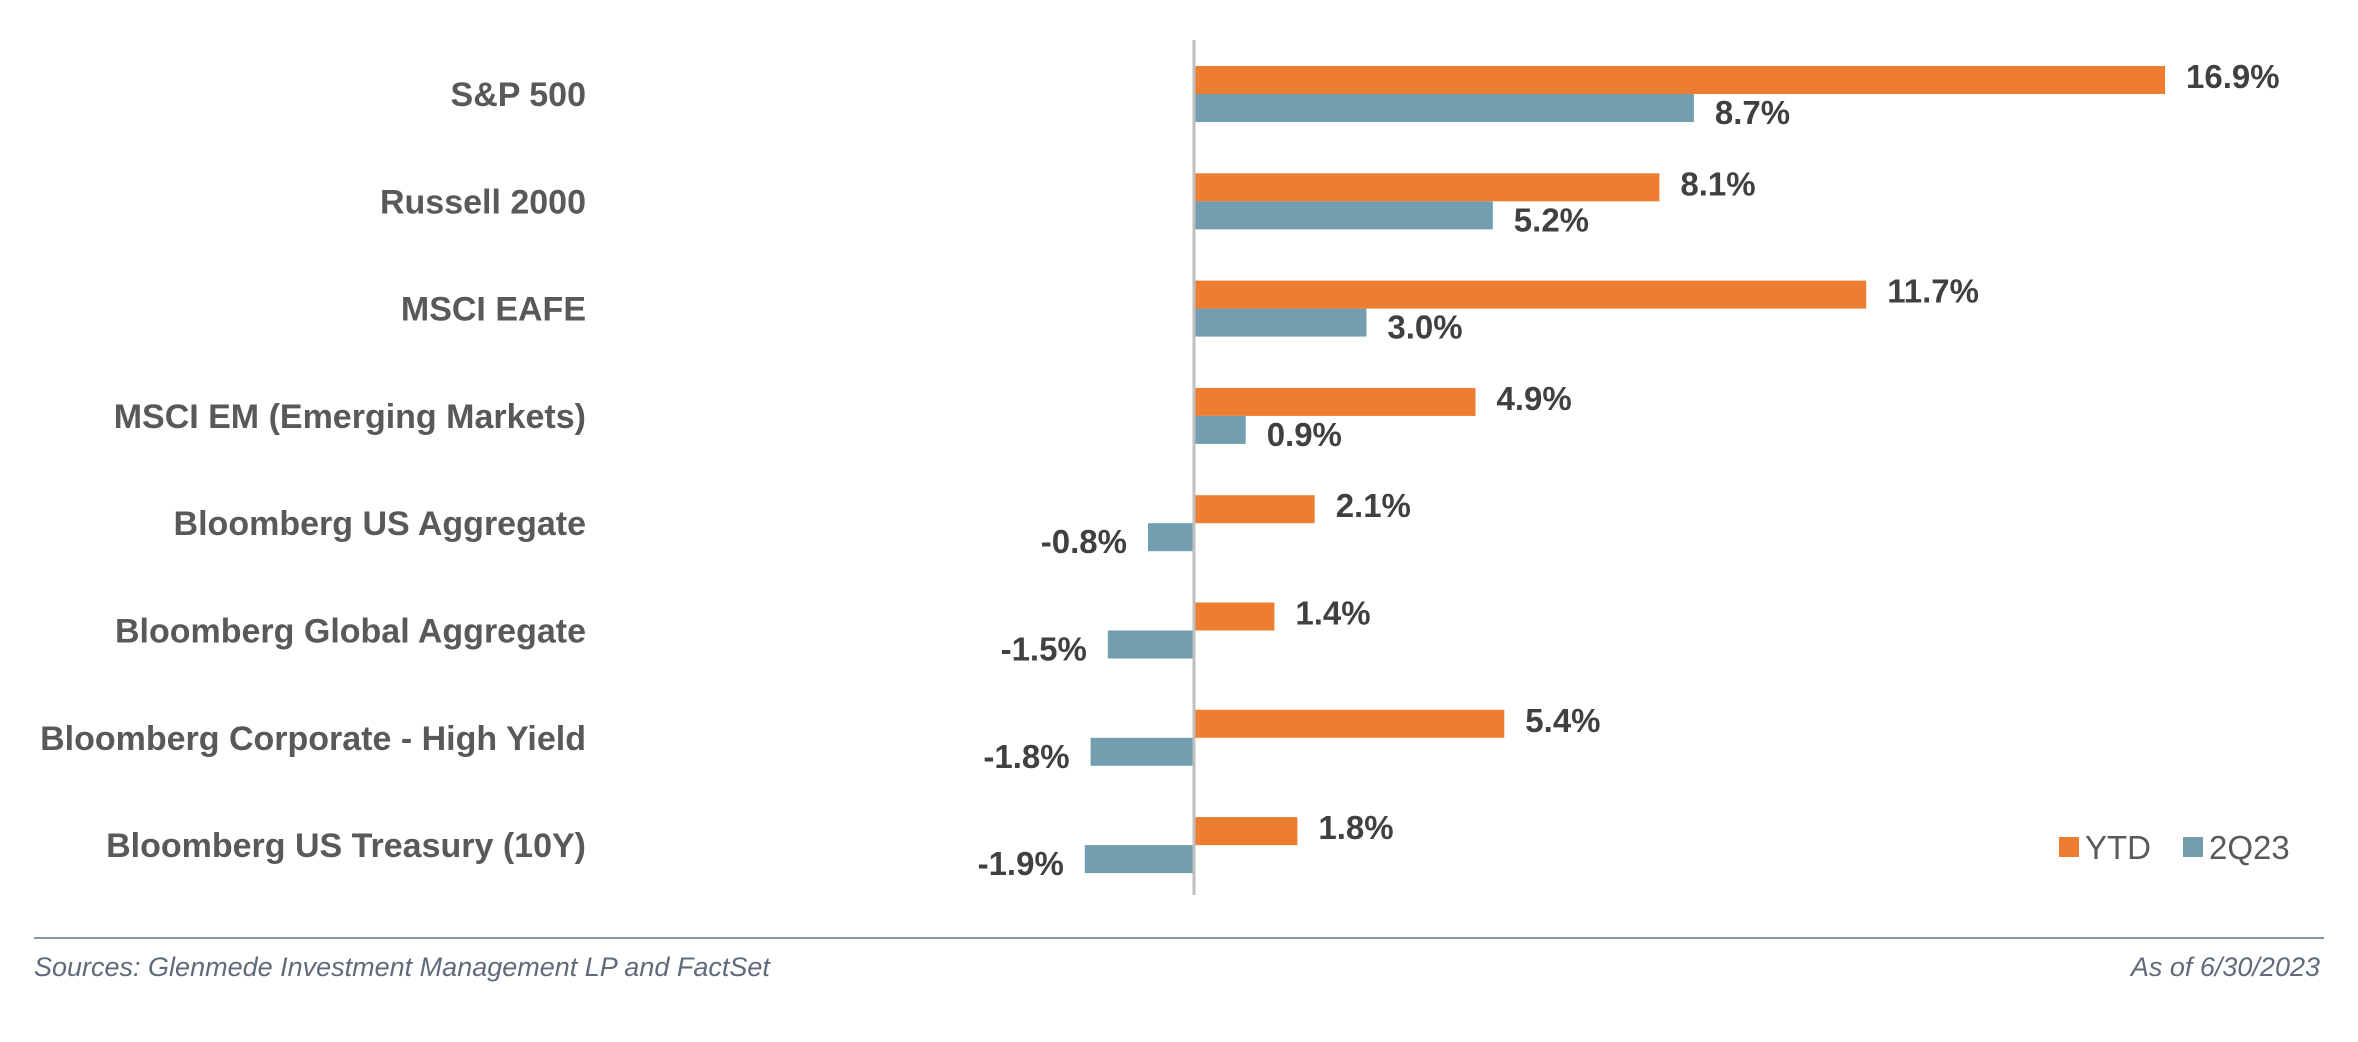 This screenshot has height=1042, width=2358. Describe the element at coordinates (1179, 938) in the screenshot. I see `footer-divider` at that location.